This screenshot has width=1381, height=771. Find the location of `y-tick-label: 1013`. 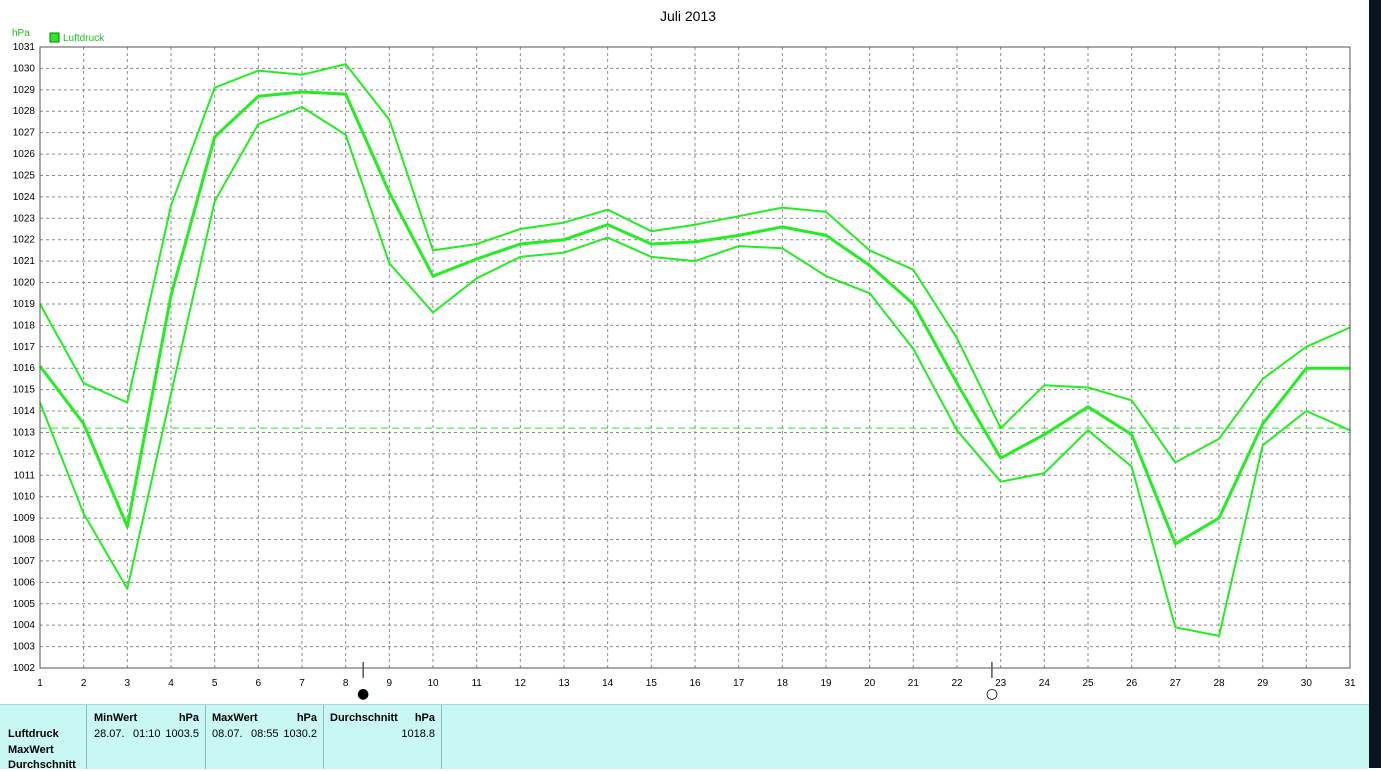

y-tick-label: 1013 is located at coordinates (24, 432).